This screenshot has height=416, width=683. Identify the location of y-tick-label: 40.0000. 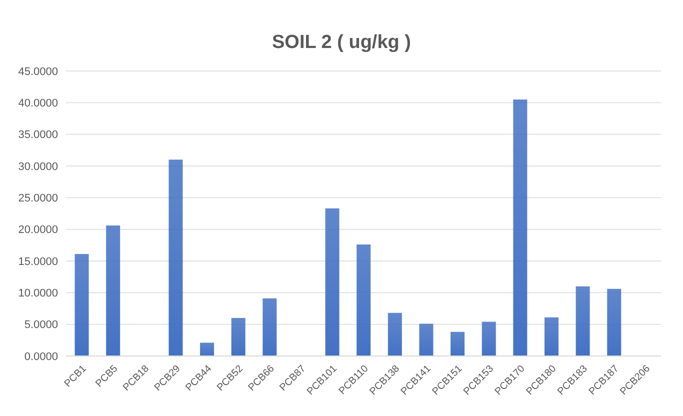
(38, 104).